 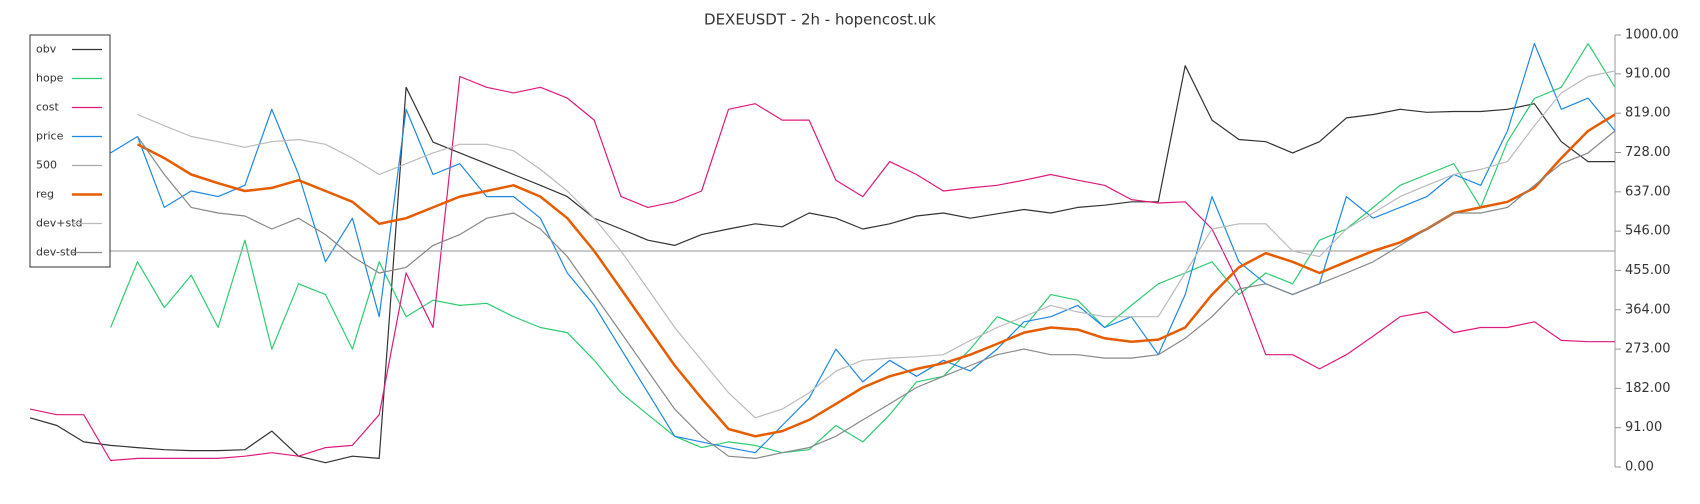 I want to click on y-tick-label: 364.00, so click(x=1648, y=309).